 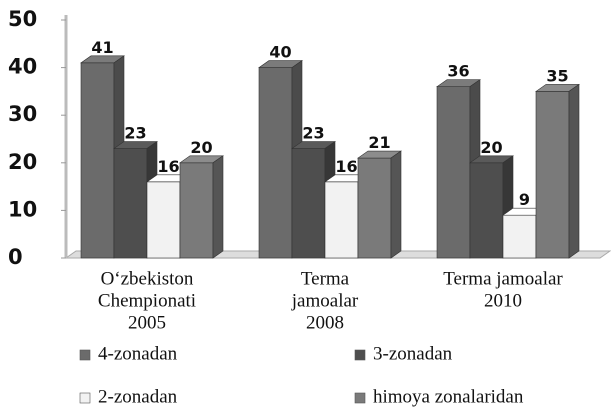 I want to click on legend-label: 4-zonadan, so click(x=138, y=353).